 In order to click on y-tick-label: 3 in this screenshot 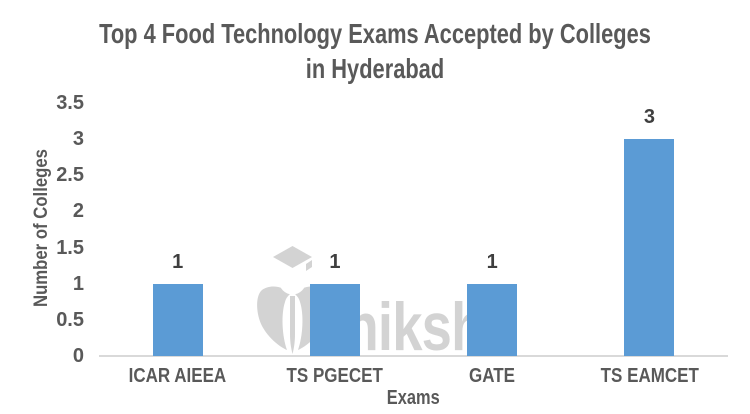, I will do `click(78, 139)`.